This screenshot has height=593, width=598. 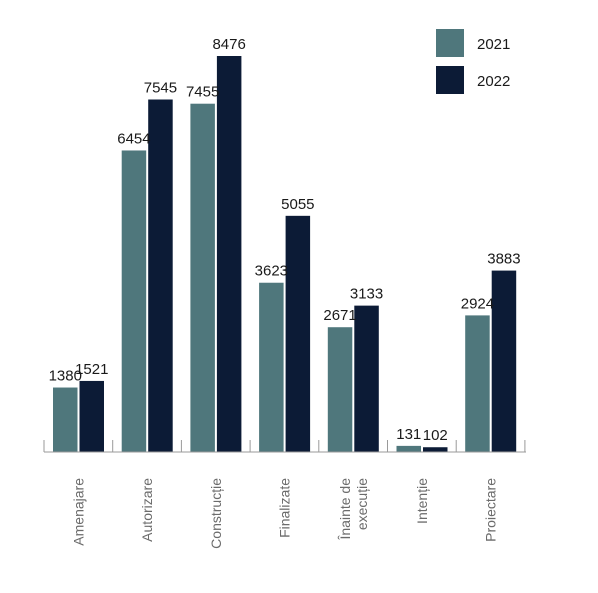 I want to click on value-label-2021-3: 7455, so click(x=202, y=92).